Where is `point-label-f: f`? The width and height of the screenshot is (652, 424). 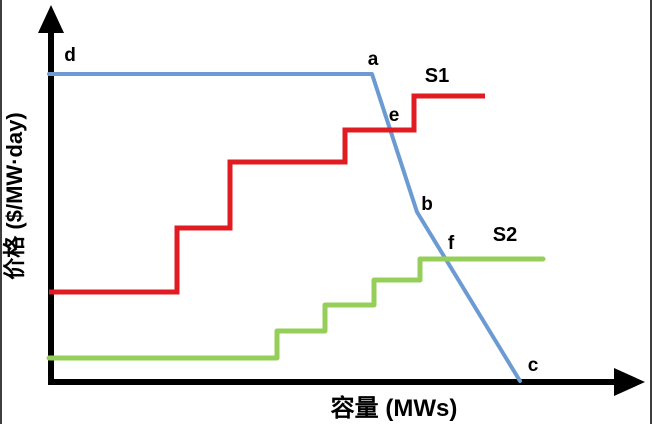
point-label-f: f is located at coordinates (451, 243).